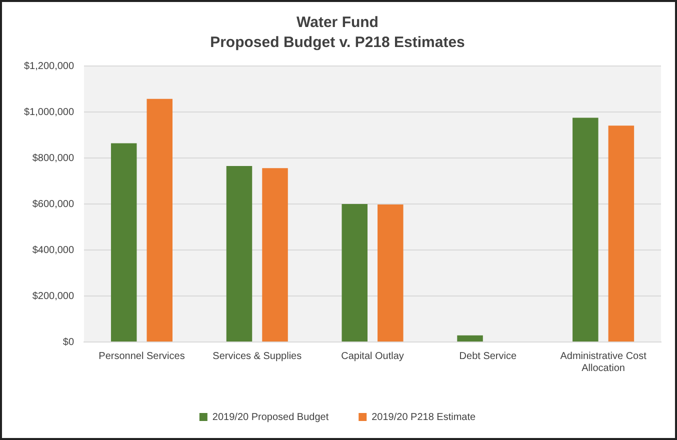 Image resolution: width=677 pixels, height=440 pixels. What do you see at coordinates (603, 362) in the screenshot?
I see `x-tick-label: Administrative Cost Allocation` at bounding box center [603, 362].